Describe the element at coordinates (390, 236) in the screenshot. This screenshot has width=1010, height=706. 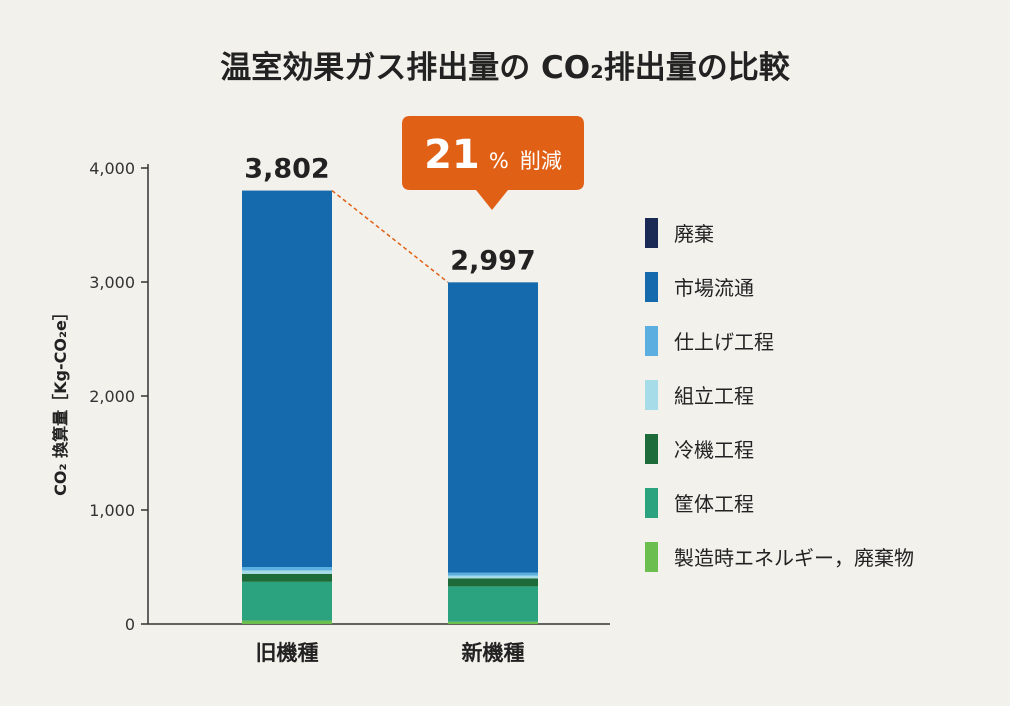
I see `reduction-connector-line` at that location.